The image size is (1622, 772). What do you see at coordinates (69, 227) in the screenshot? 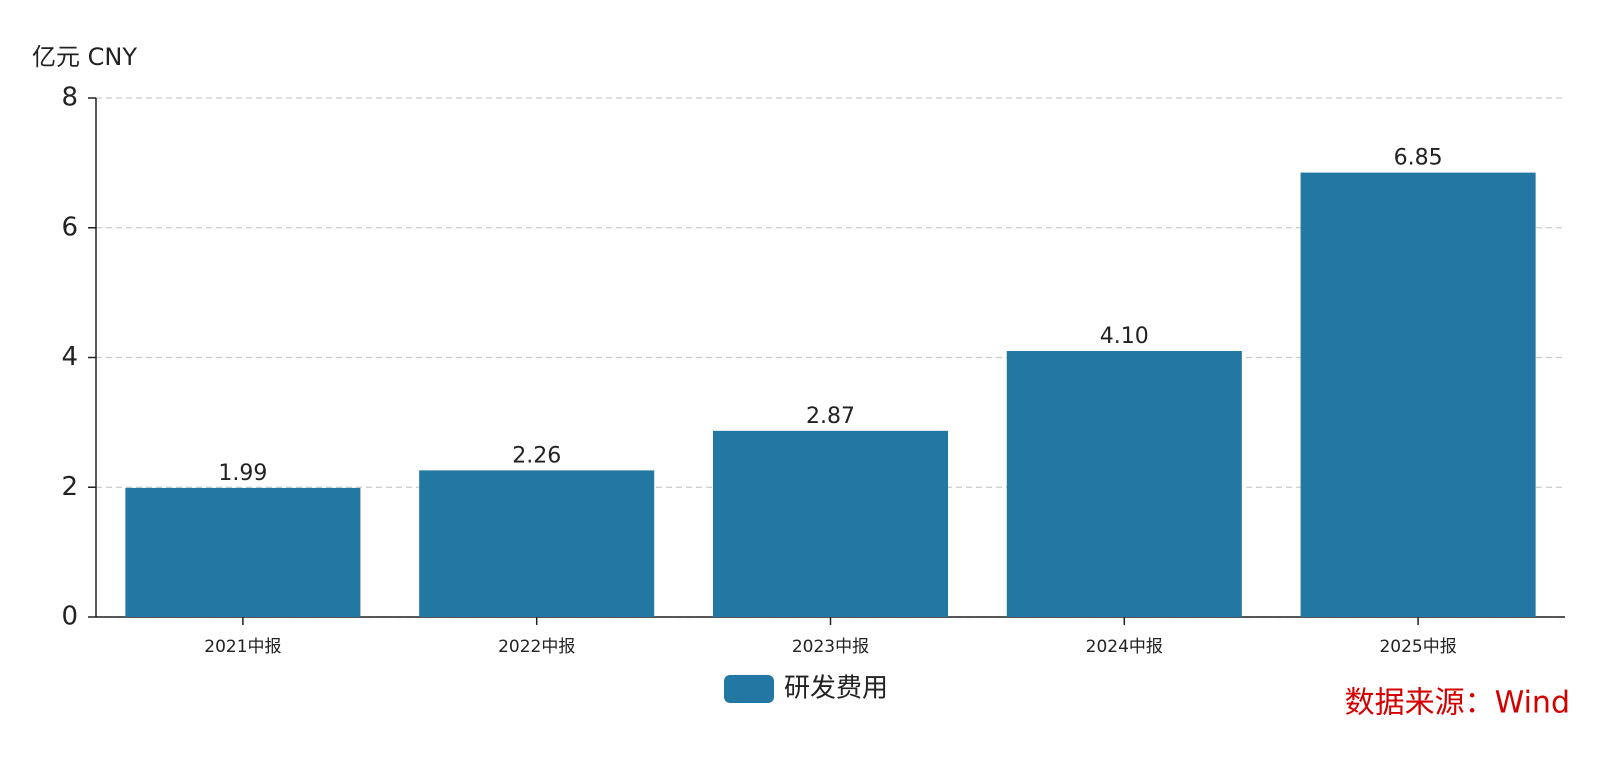
I see `y-tick-label: 6` at bounding box center [69, 227].